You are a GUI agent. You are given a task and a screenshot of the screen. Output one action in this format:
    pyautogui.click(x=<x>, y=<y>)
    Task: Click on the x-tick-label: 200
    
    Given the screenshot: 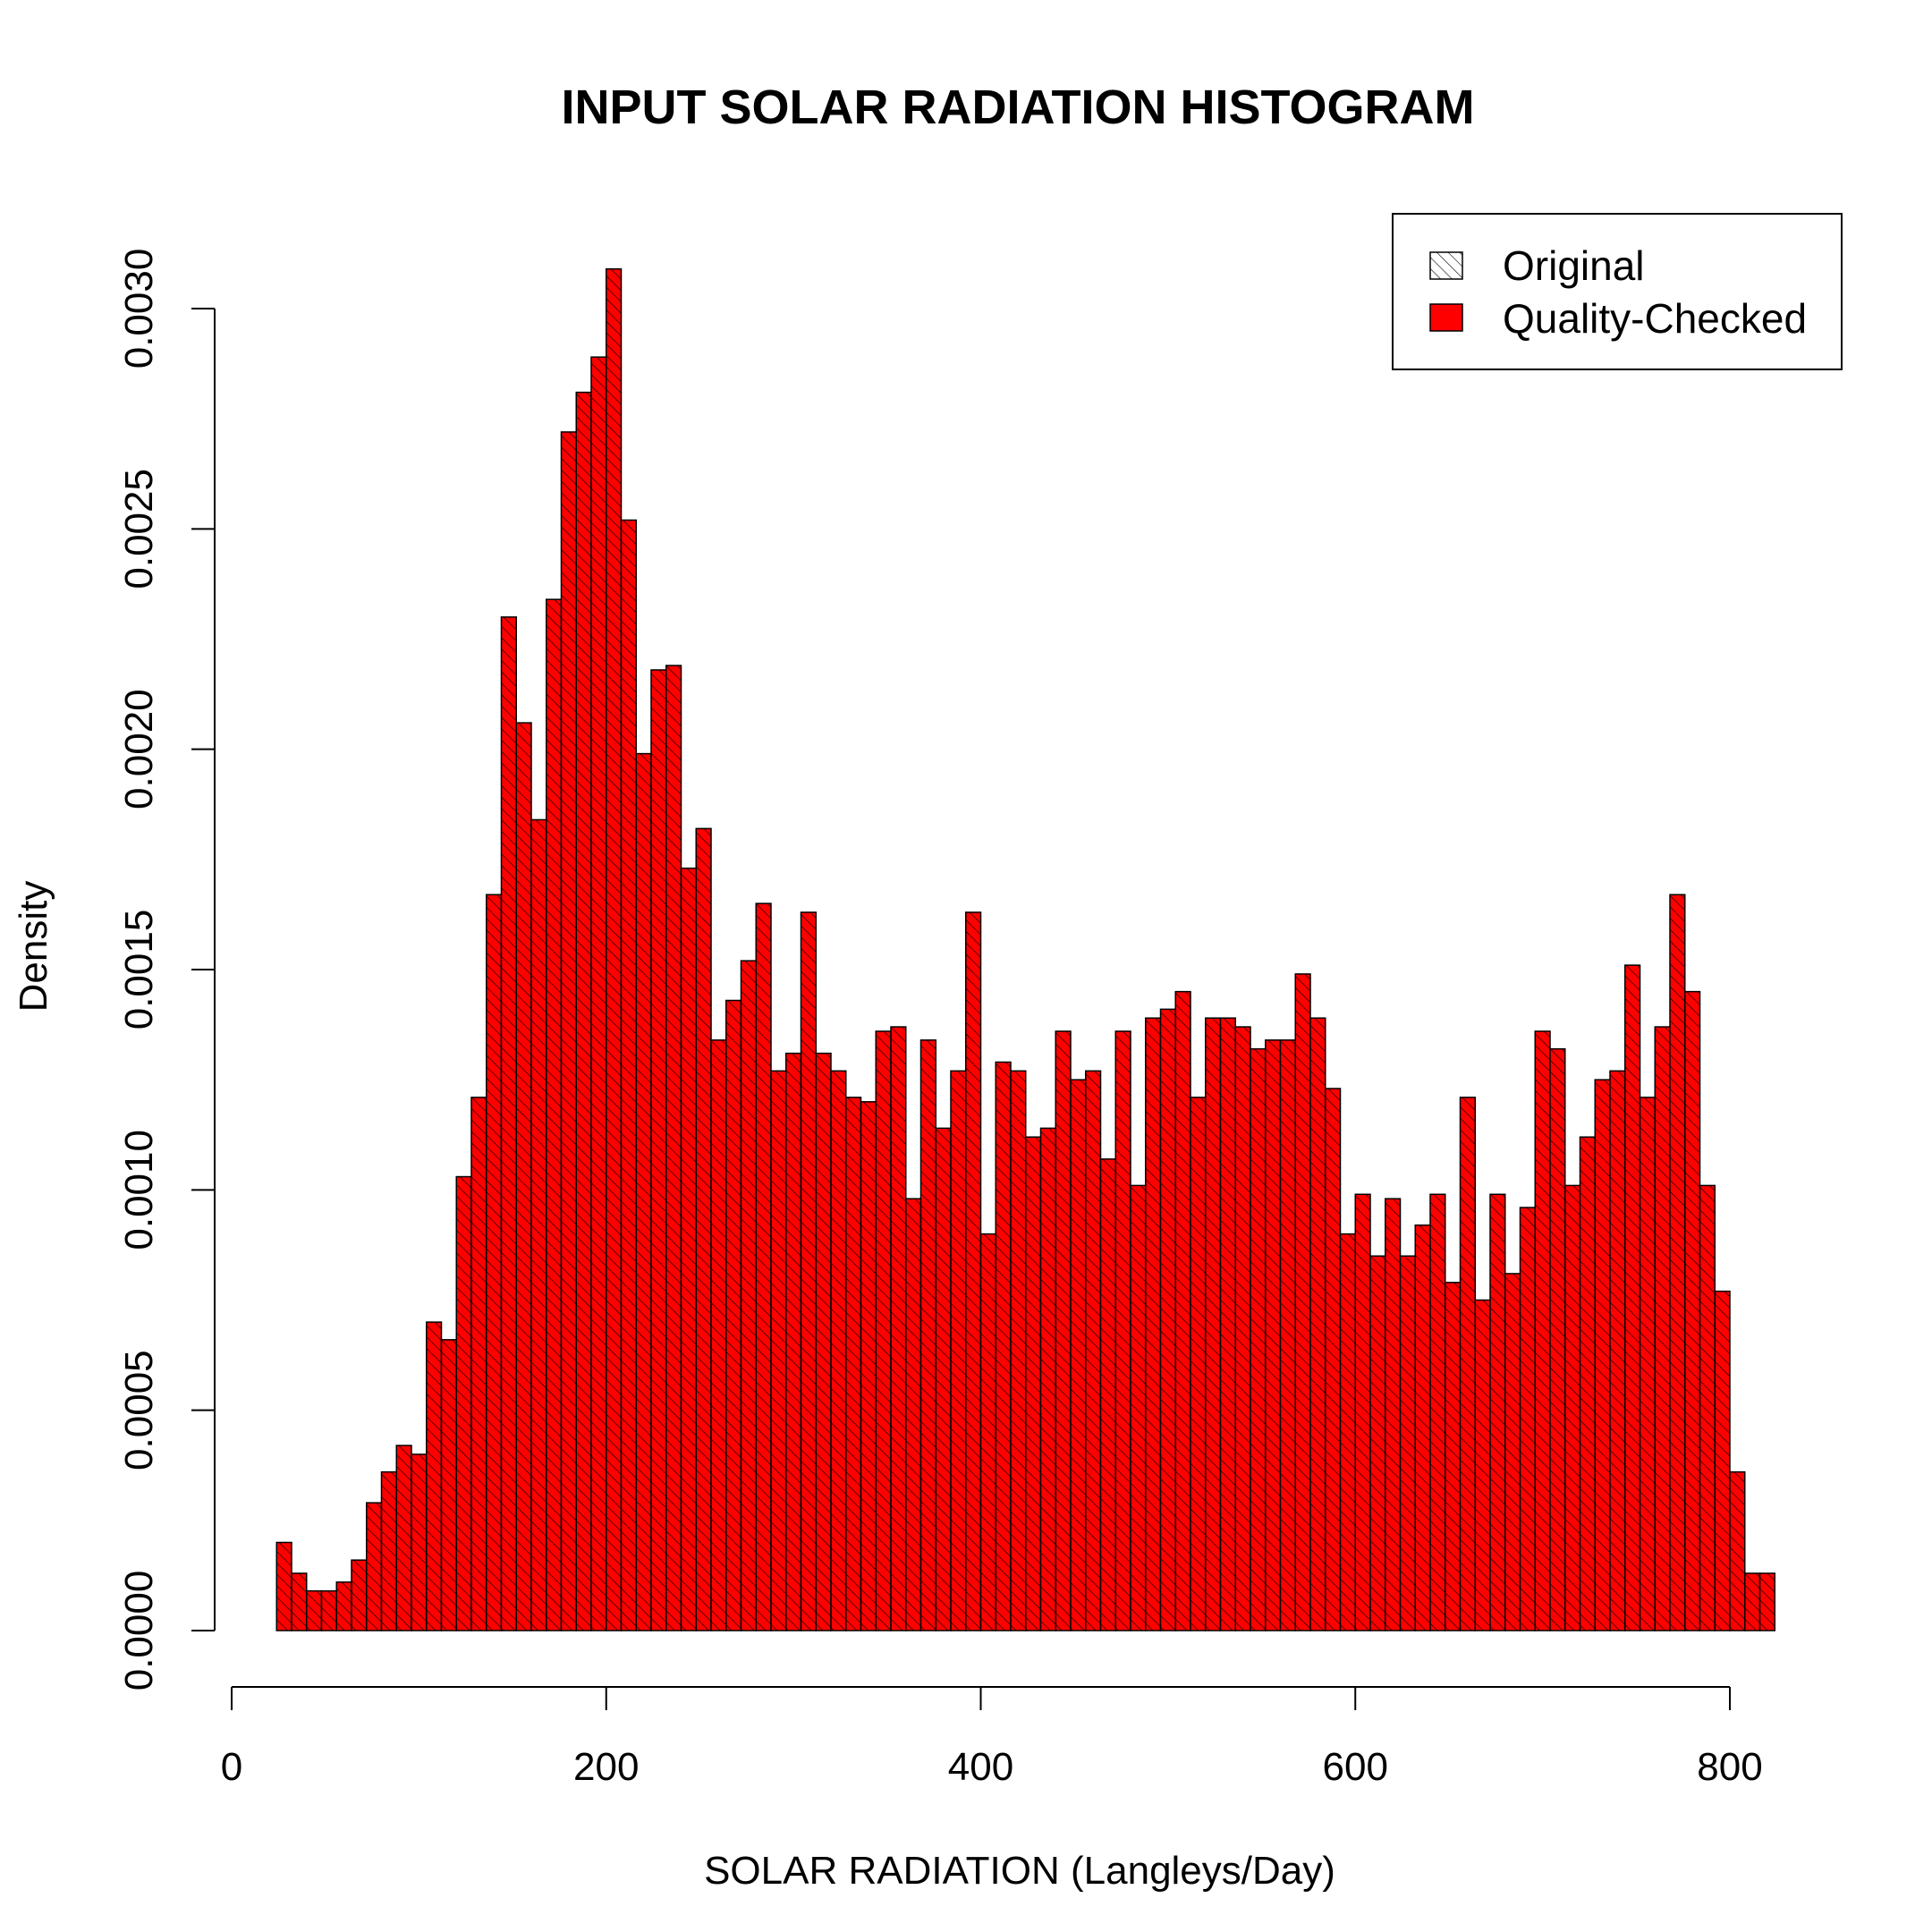 What is the action you would take?
    pyautogui.click(x=606, y=1767)
    